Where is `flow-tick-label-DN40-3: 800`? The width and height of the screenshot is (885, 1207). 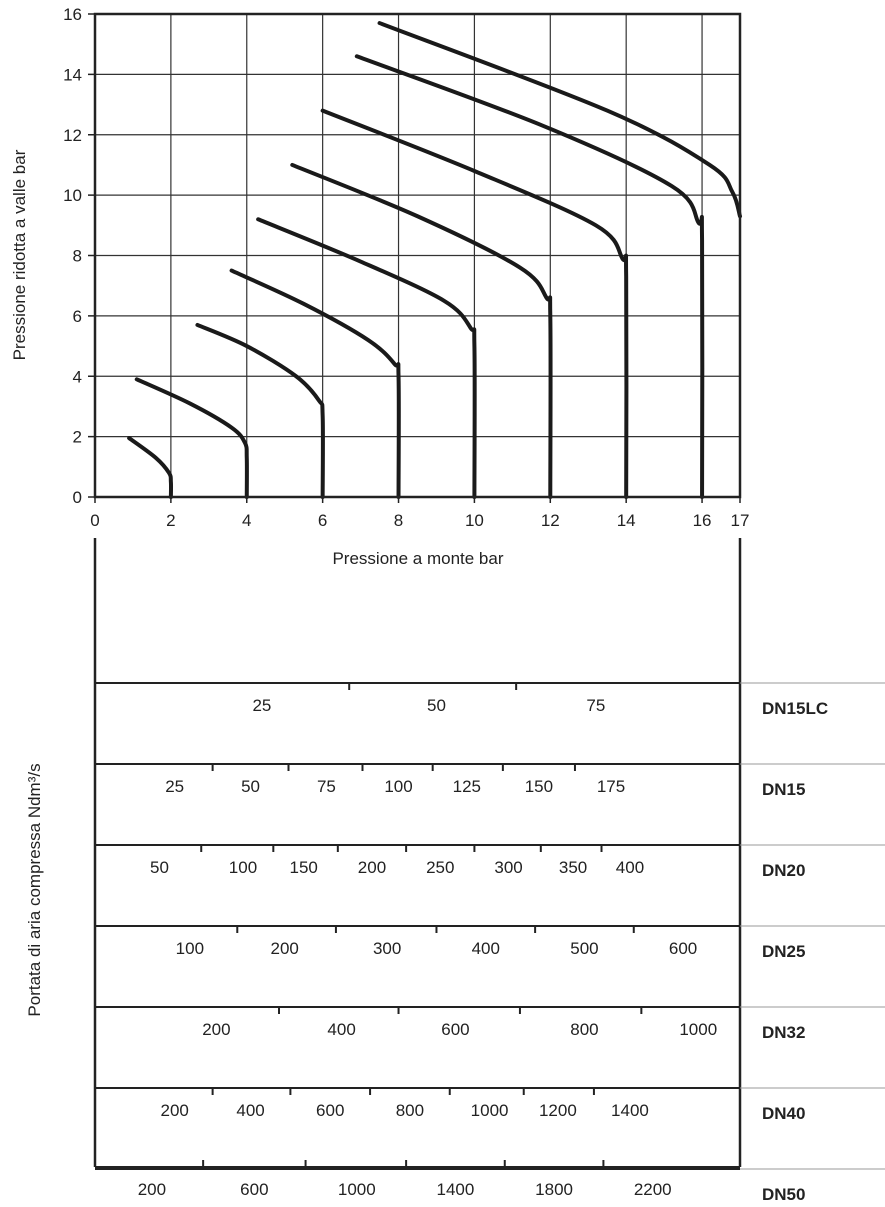 flow-tick-label-DN40-3: 800 is located at coordinates (410, 1110).